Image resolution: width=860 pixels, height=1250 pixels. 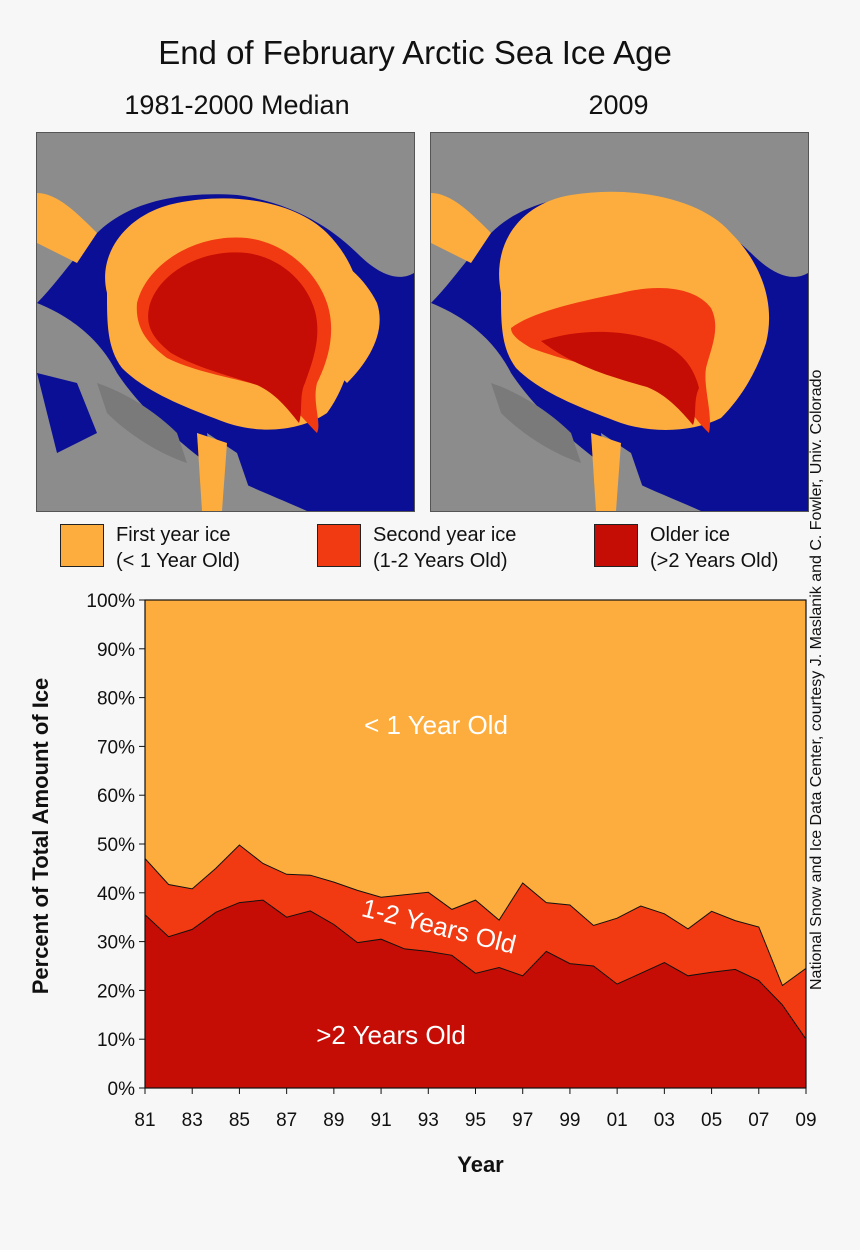 I want to click on y-tick-label: 30%, so click(x=116, y=943).